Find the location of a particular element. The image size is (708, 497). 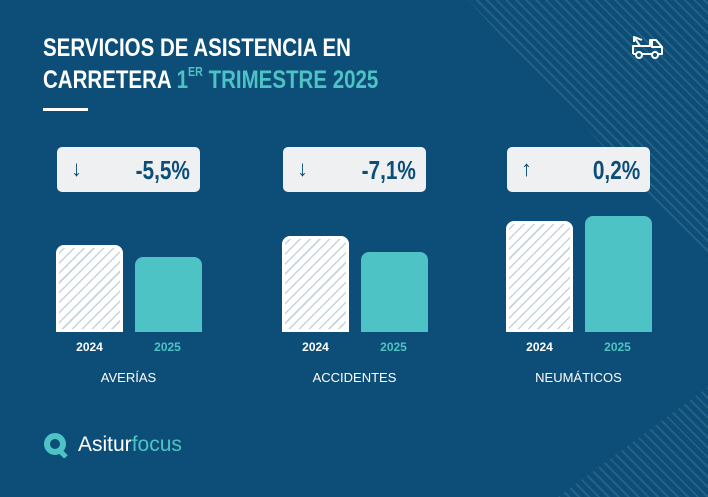

title-line-1: SERVICIOS DE ASISTENCIA EN is located at coordinates (197, 48).